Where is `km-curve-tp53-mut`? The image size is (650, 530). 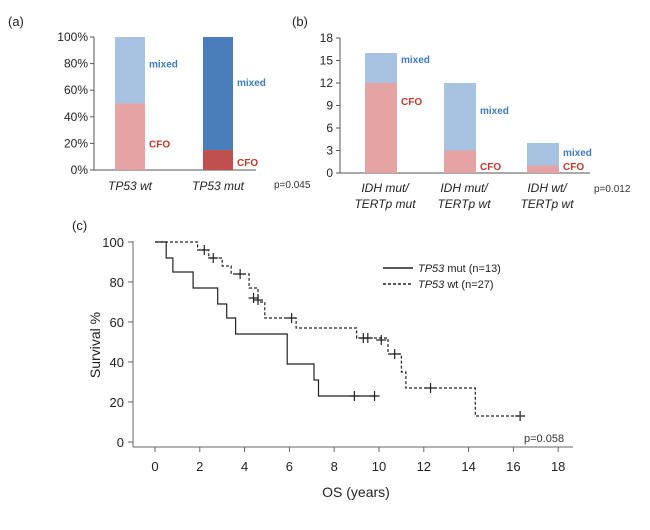
km-curve-tp53-mut is located at coordinates (266, 319).